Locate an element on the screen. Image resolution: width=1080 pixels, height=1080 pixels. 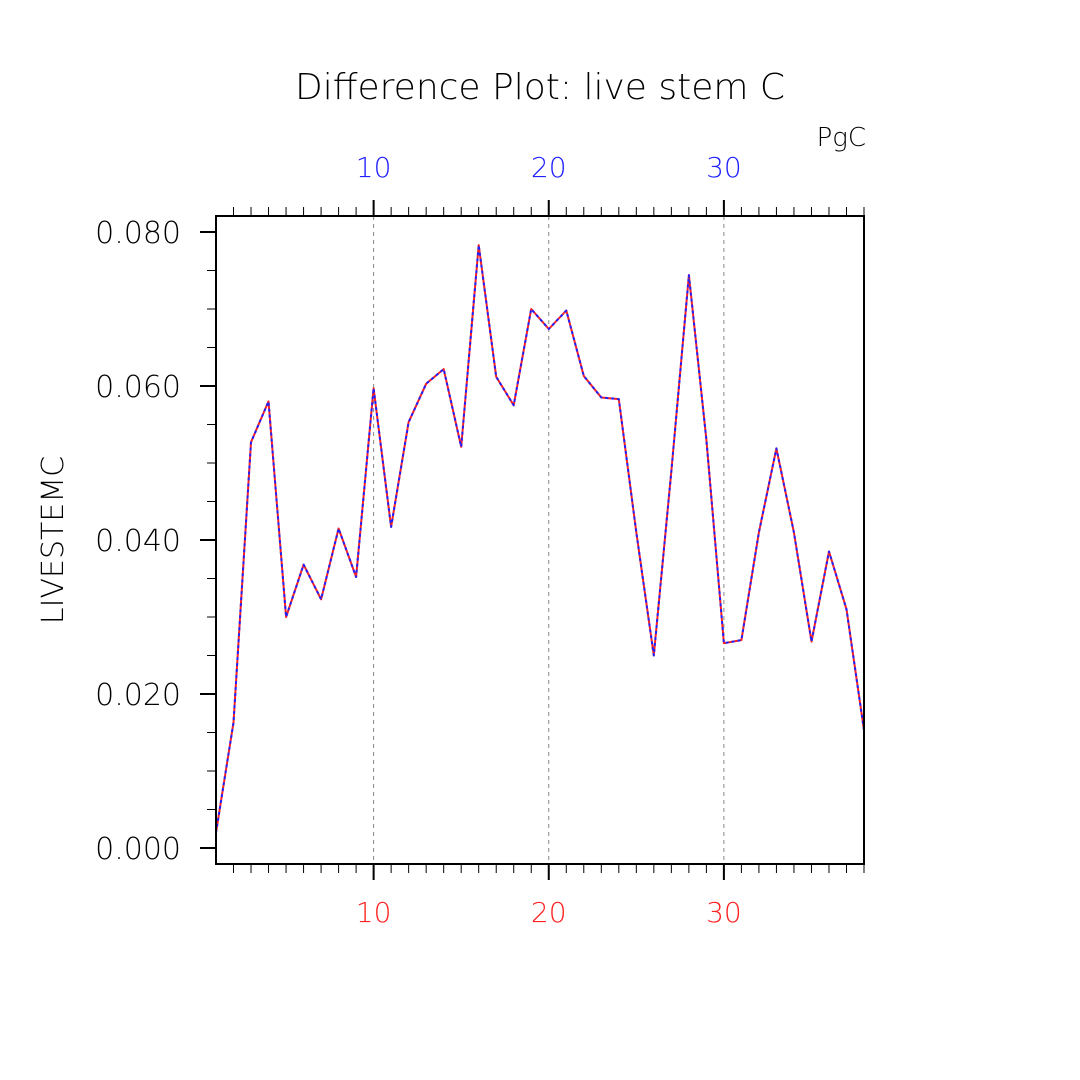
x-tick-label-top-10: 10 is located at coordinates (374, 167).